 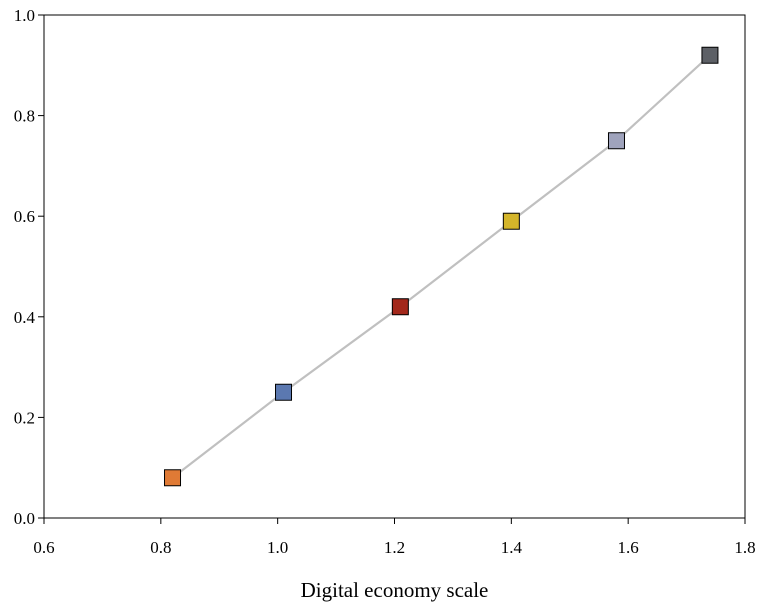 I want to click on x-tick-label: 1.4, so click(x=512, y=547).